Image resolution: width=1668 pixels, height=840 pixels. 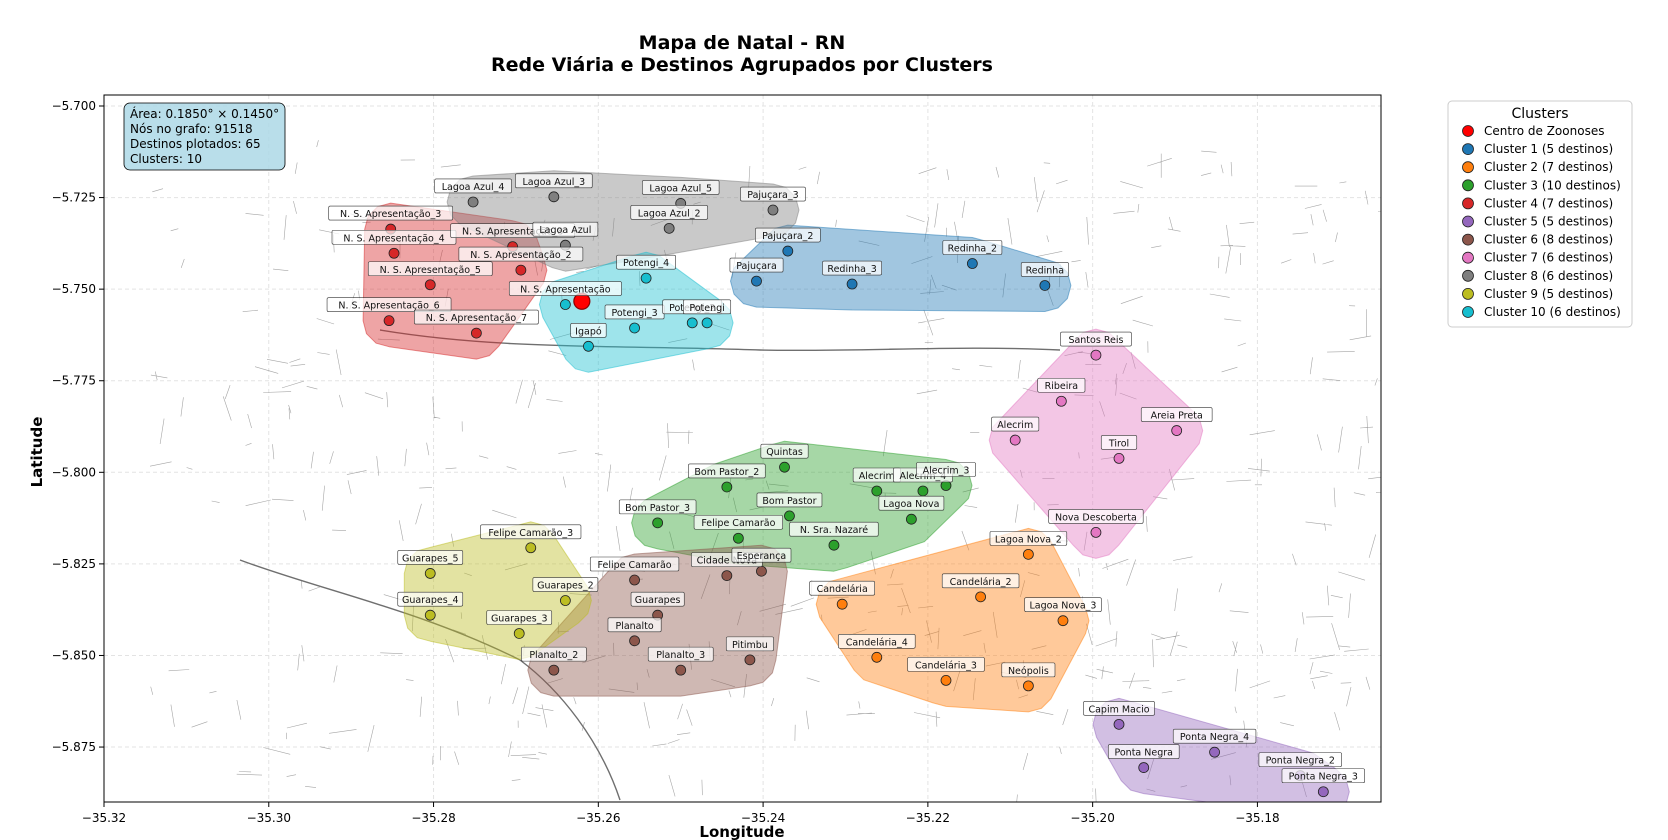 What do you see at coordinates (706, 308) in the screenshot?
I see `point-label-text: Potengi` at bounding box center [706, 308].